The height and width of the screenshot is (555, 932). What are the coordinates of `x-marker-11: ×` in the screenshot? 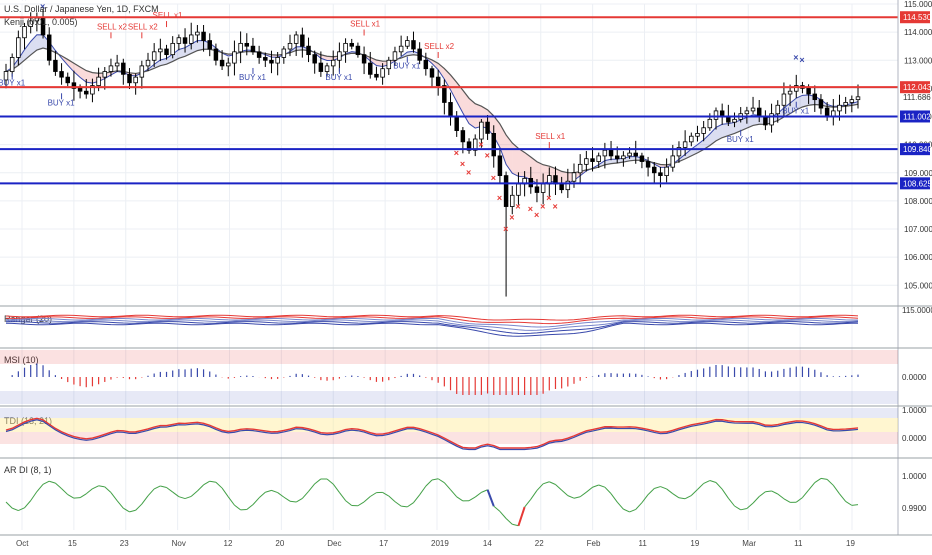 It's located at (536, 215).